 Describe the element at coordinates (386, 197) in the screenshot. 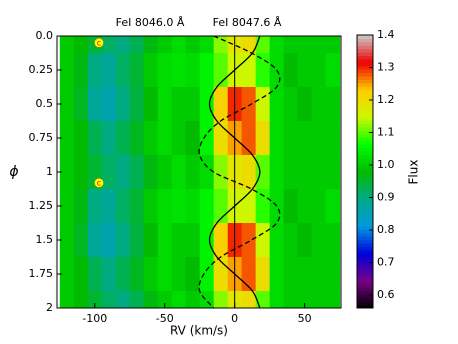

I see `colorbar-tick-label: 0.9` at that location.